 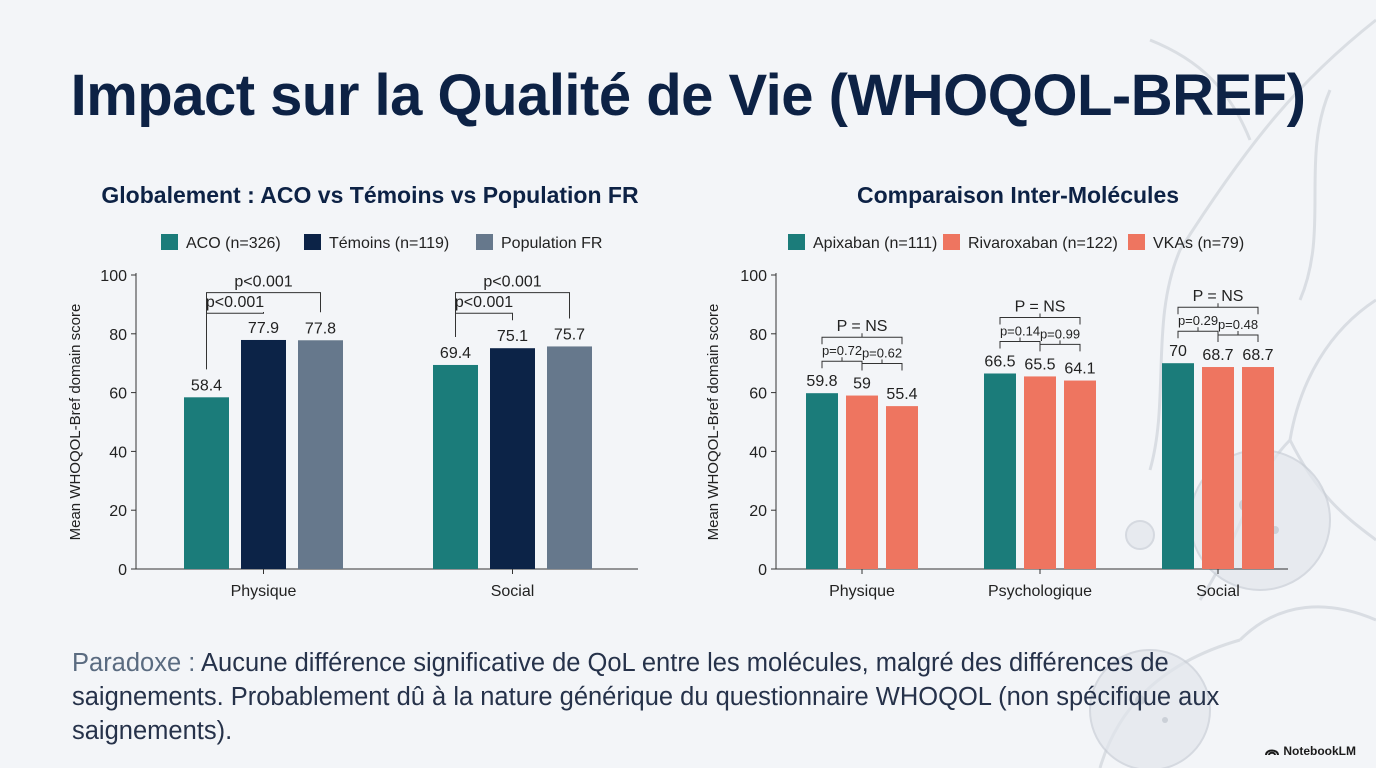 I want to click on legend-label-1: Rivaroxaban (n=122), so click(x=1043, y=243).